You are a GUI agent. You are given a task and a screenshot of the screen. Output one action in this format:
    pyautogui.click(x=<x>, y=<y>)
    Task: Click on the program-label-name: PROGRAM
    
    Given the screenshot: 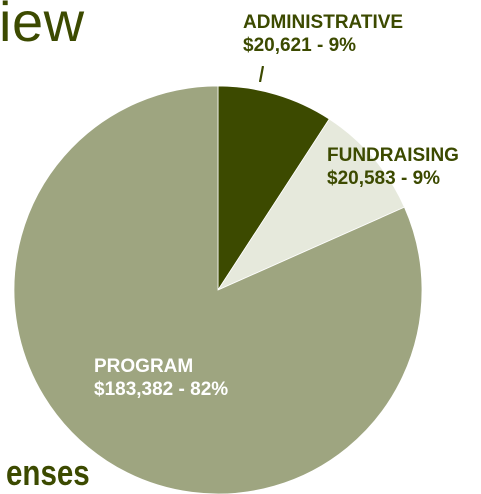 What is the action you would take?
    pyautogui.click(x=144, y=366)
    